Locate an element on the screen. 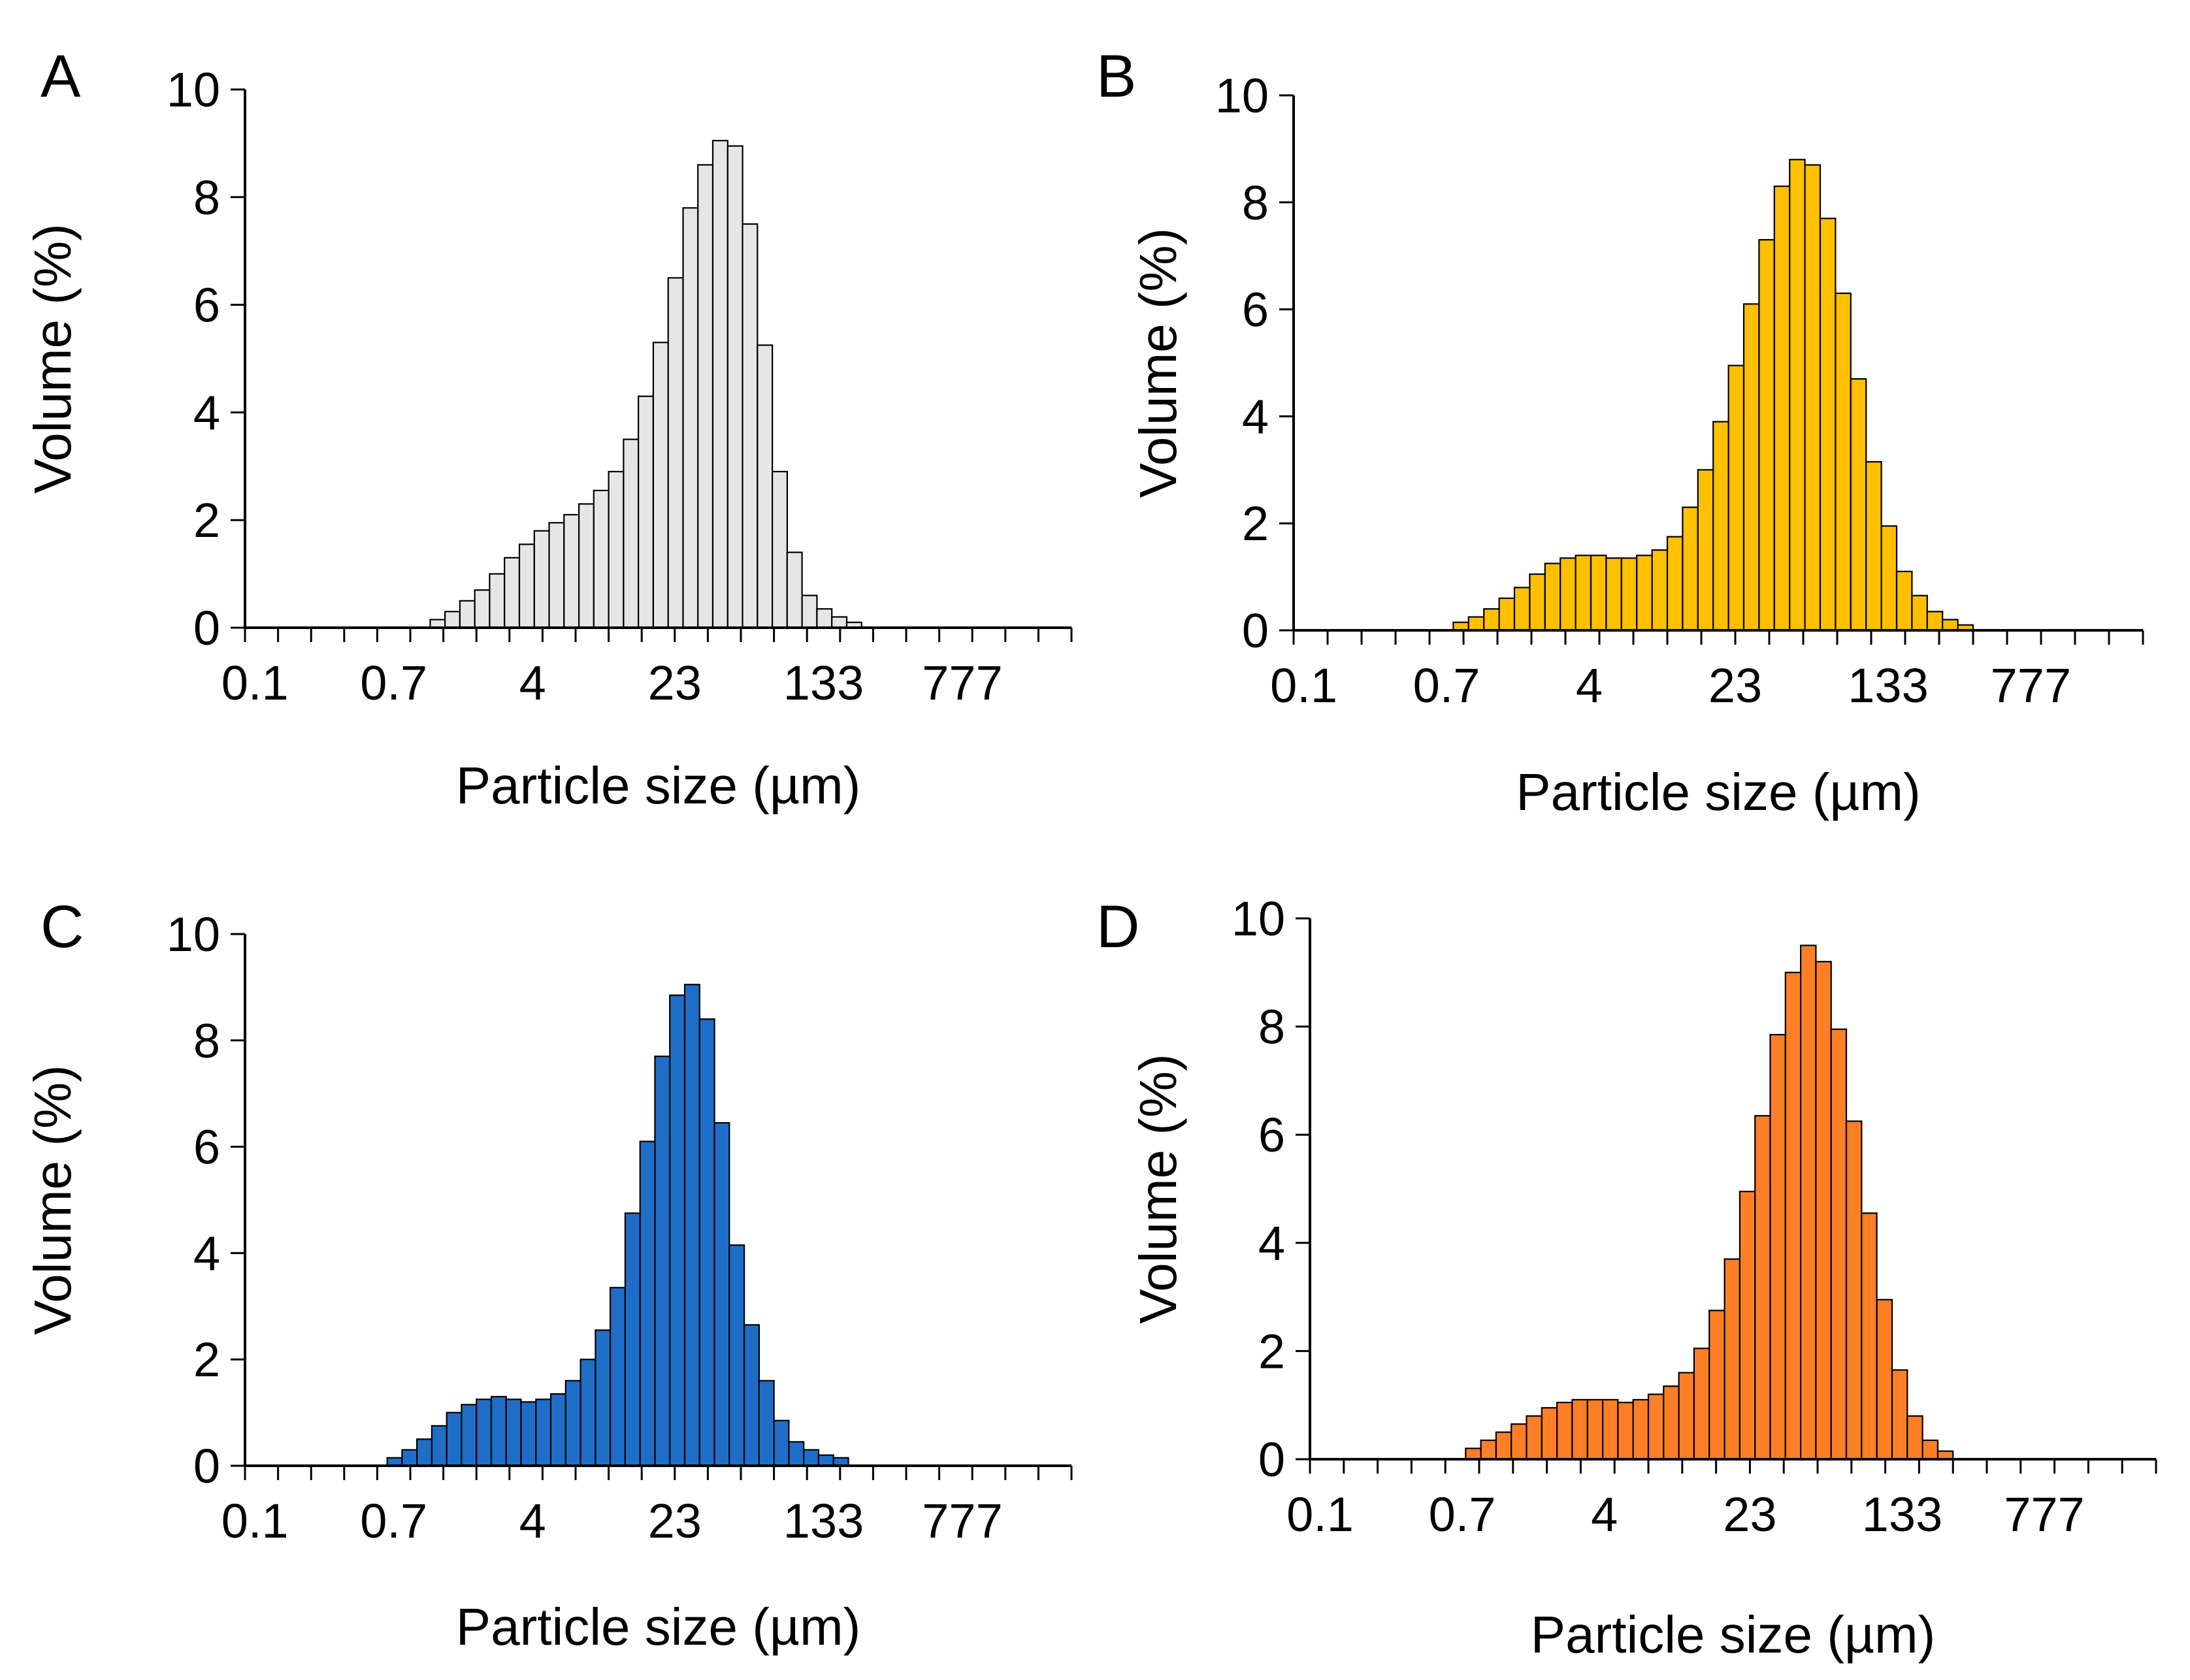  panel-letter-a: A is located at coordinates (61, 76).